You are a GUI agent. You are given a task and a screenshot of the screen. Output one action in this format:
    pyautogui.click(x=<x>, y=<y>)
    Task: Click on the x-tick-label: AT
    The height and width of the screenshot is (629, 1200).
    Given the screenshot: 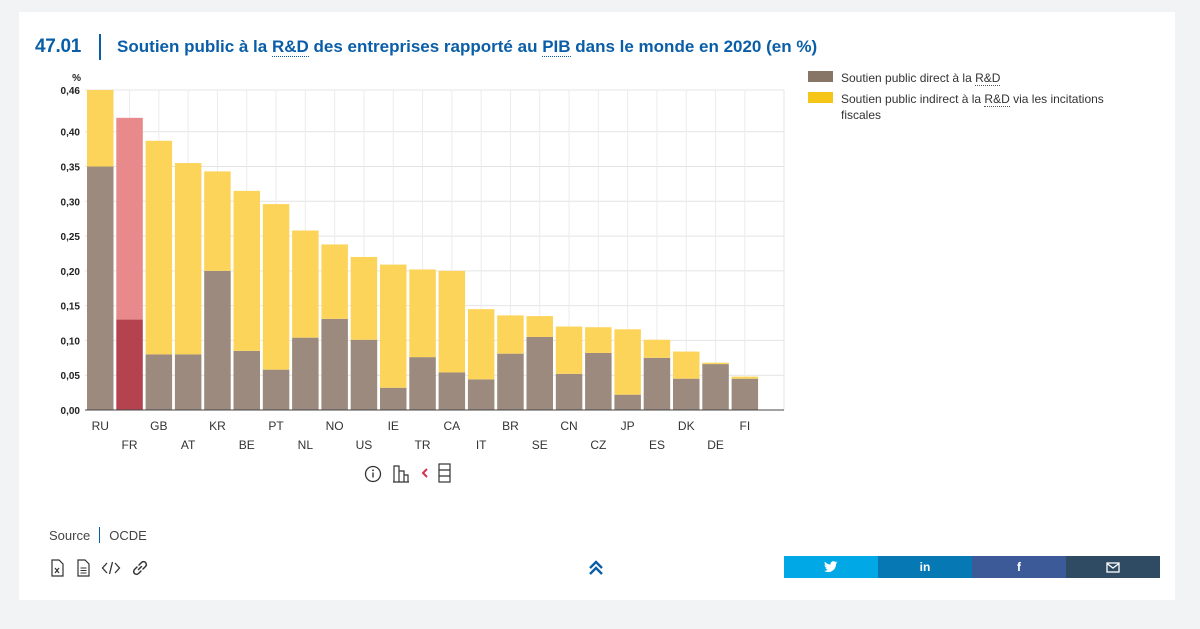 What is the action you would take?
    pyautogui.click(x=188, y=445)
    